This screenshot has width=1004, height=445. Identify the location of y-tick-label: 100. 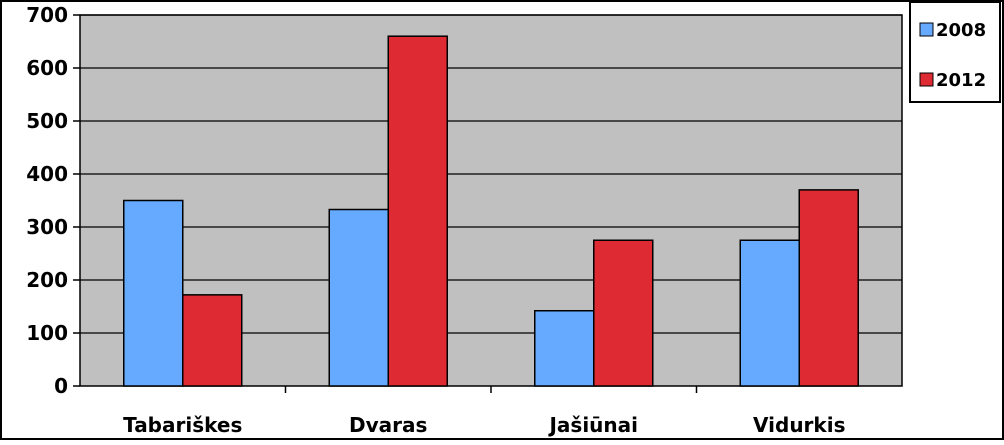
(47, 333).